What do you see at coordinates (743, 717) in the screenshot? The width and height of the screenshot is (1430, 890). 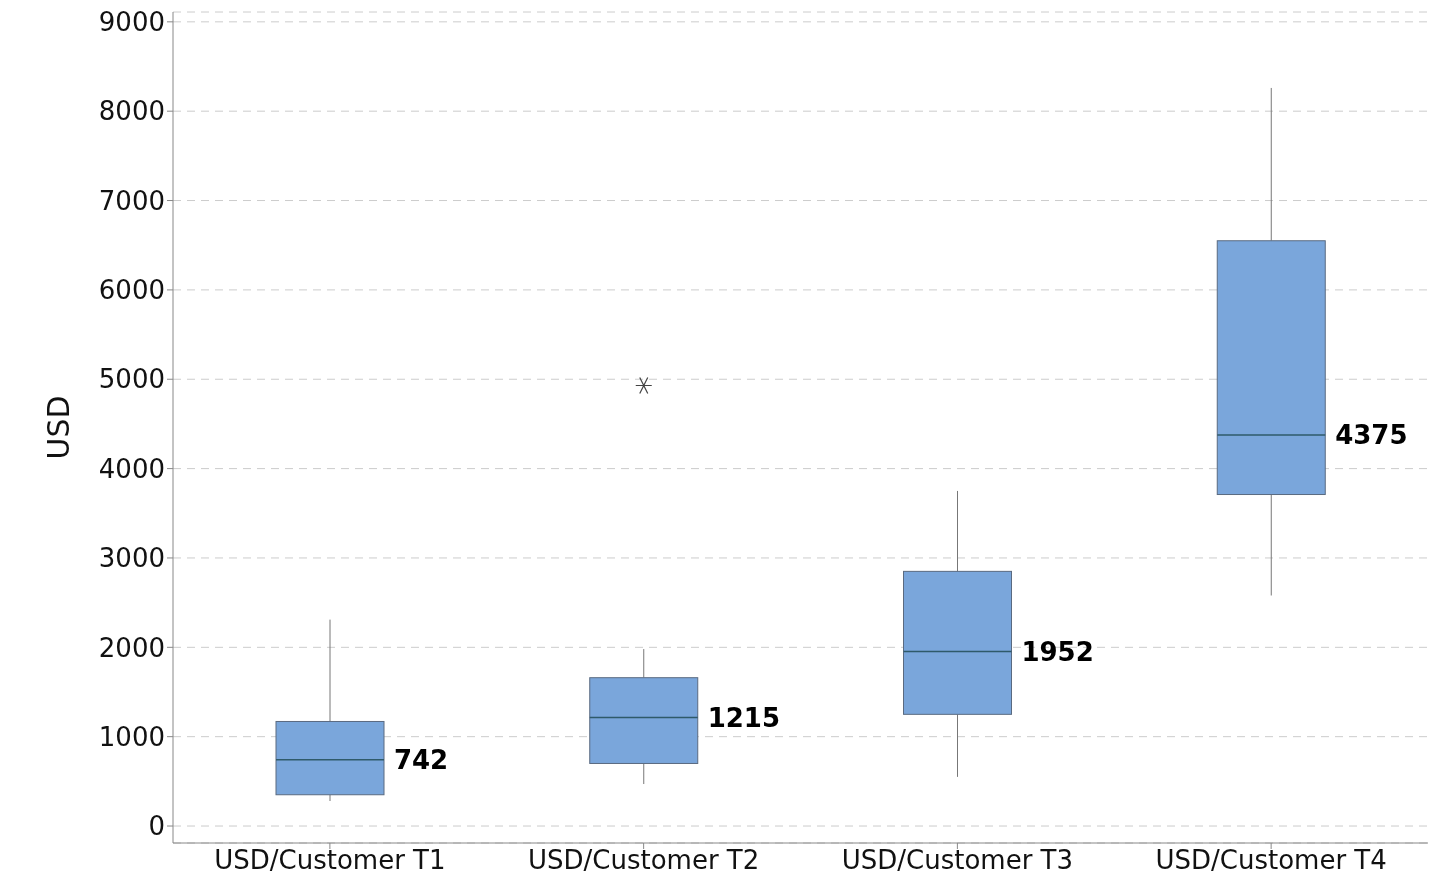 I see `annotation: 1215` at bounding box center [743, 717].